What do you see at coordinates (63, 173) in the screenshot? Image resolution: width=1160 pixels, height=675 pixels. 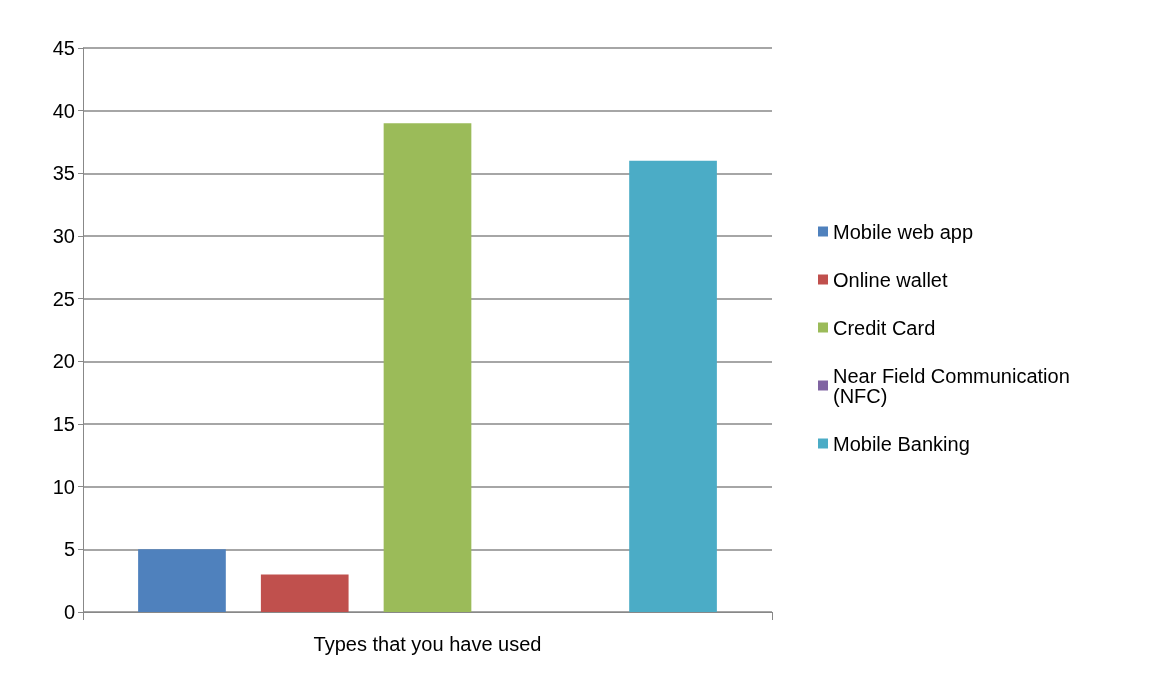 I see `y-tick-label: 35` at bounding box center [63, 173].